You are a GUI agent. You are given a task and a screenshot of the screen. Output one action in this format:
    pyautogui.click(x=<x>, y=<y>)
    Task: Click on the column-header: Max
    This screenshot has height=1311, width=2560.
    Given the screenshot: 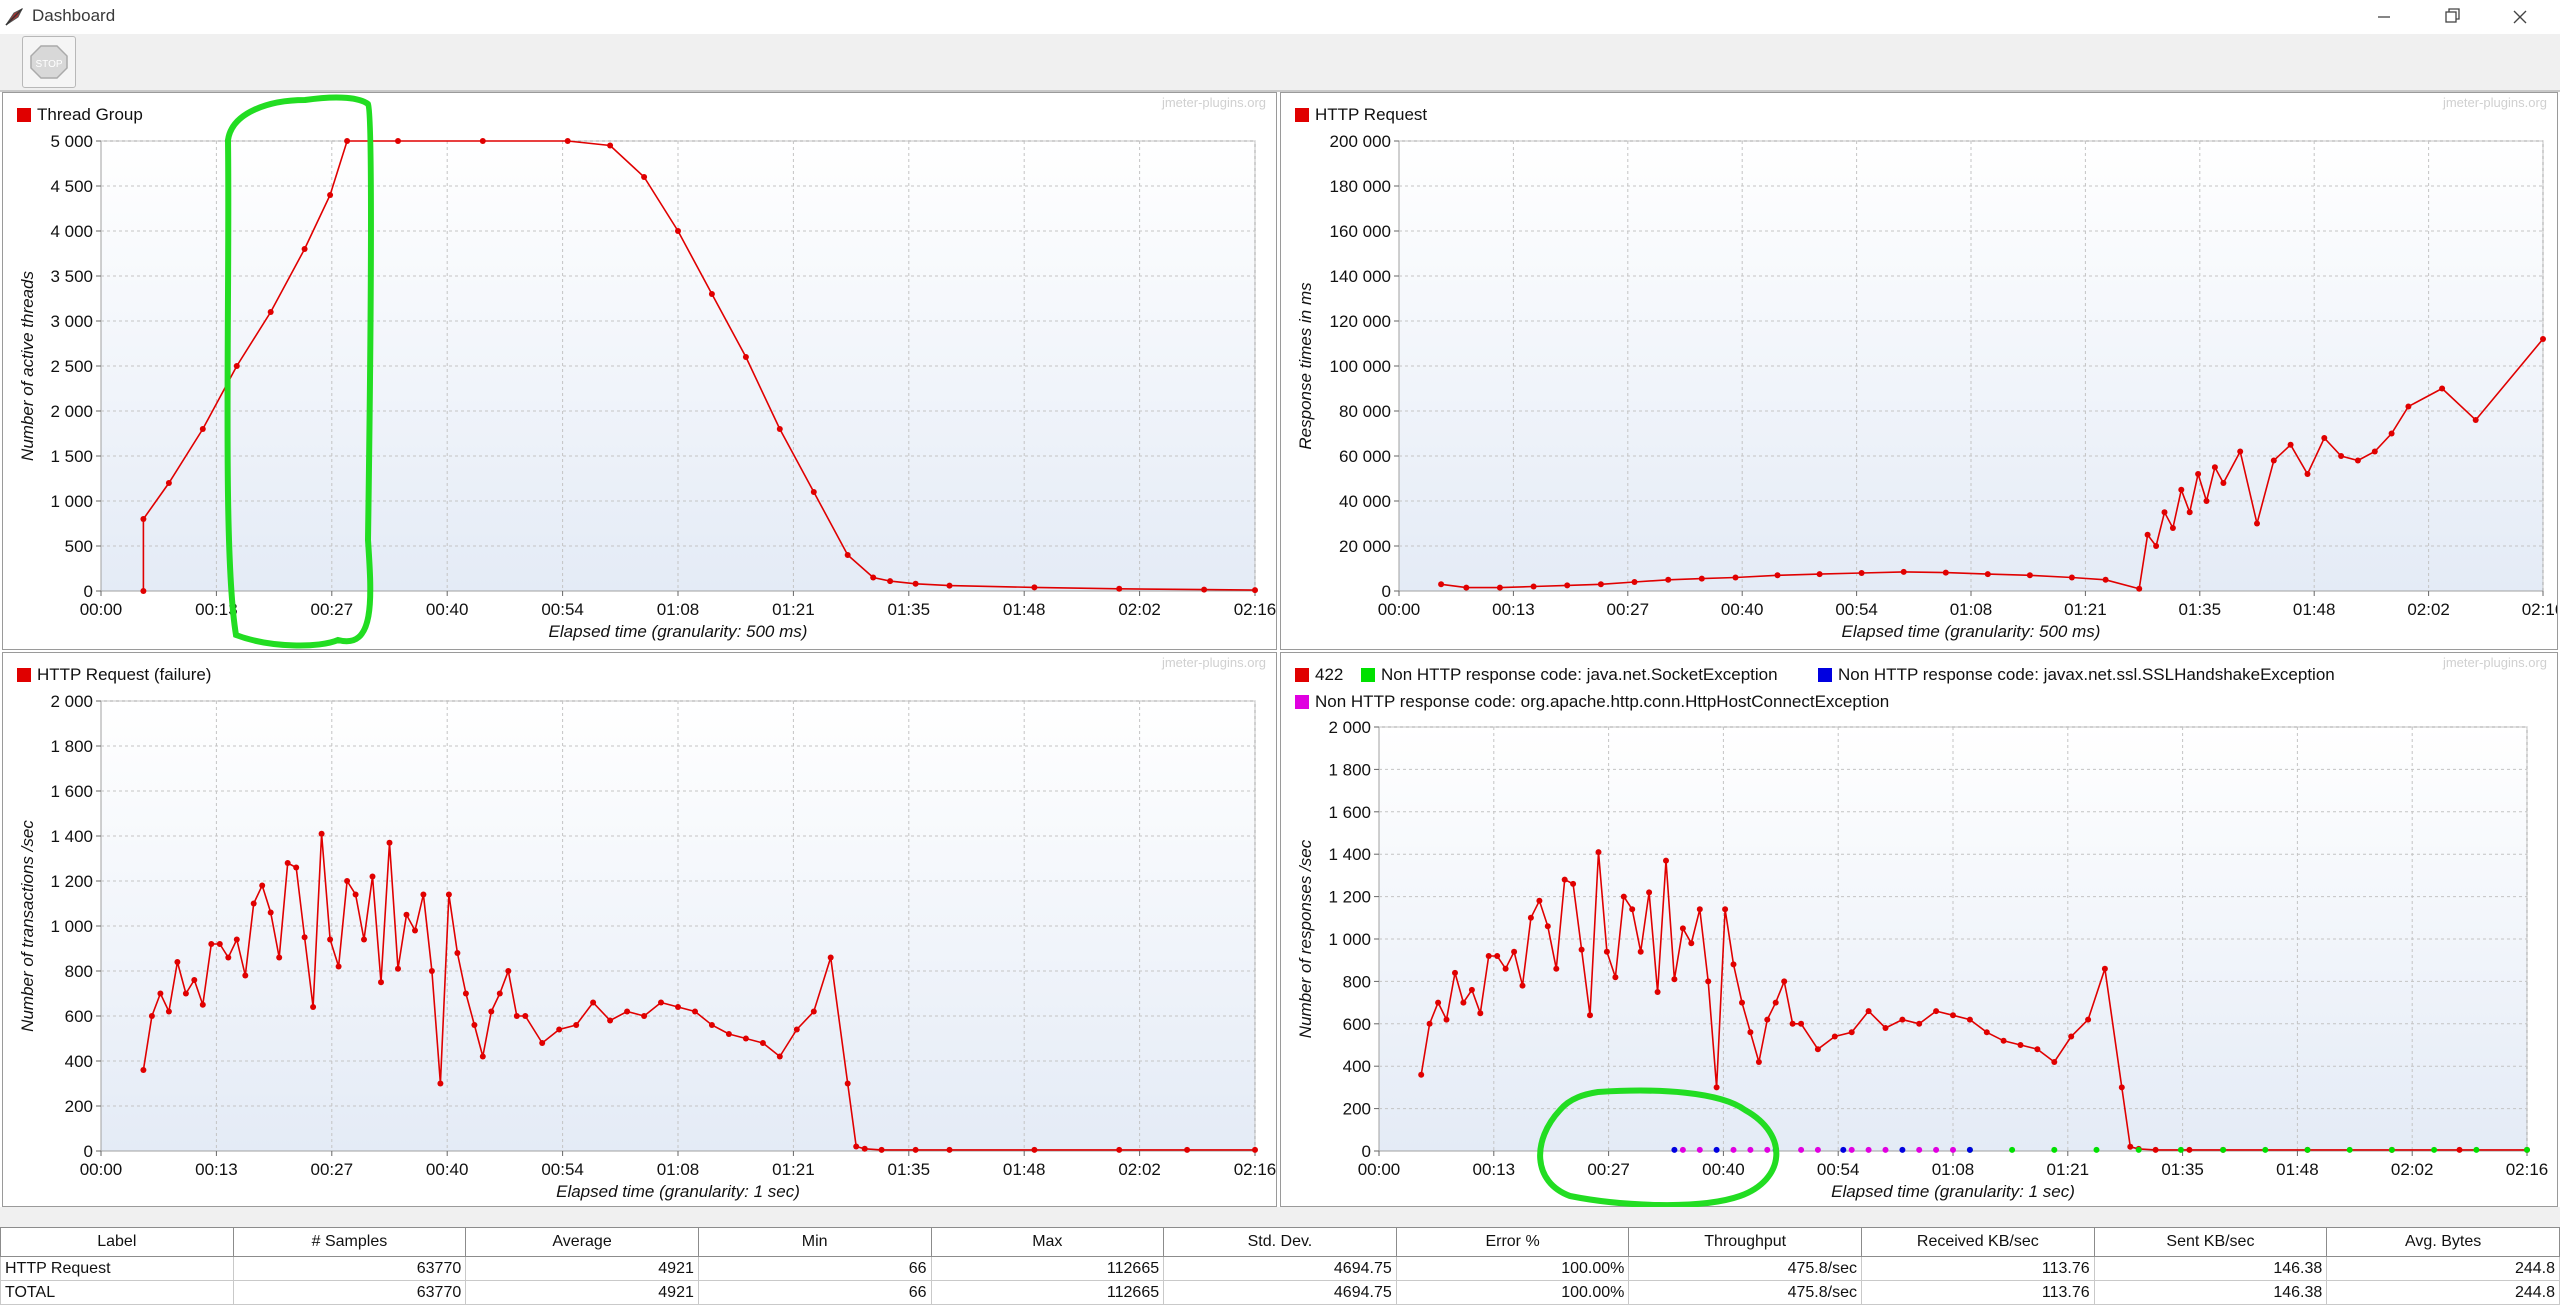 What is the action you would take?
    pyautogui.click(x=1047, y=1242)
    